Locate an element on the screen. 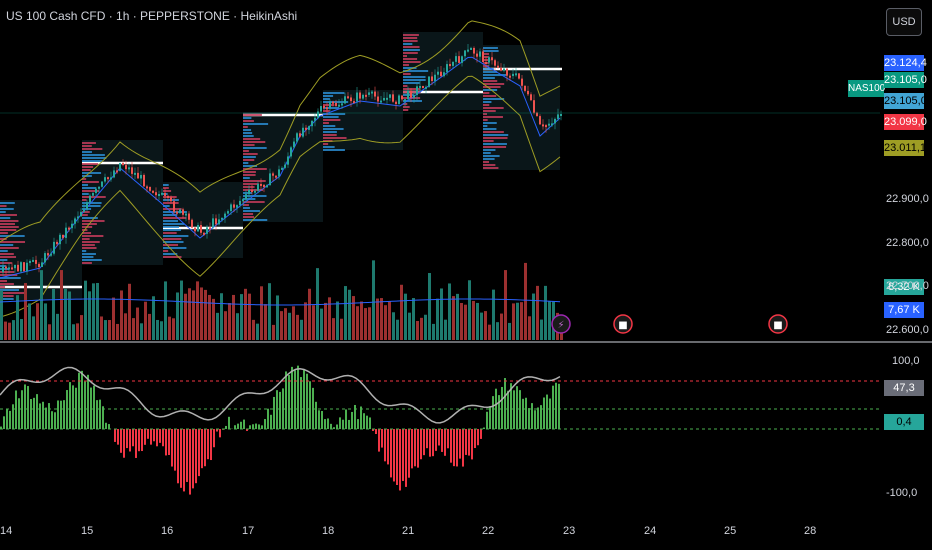 Image resolution: width=932 pixels, height=550 pixels. currency-button: USD is located at coordinates (904, 22).